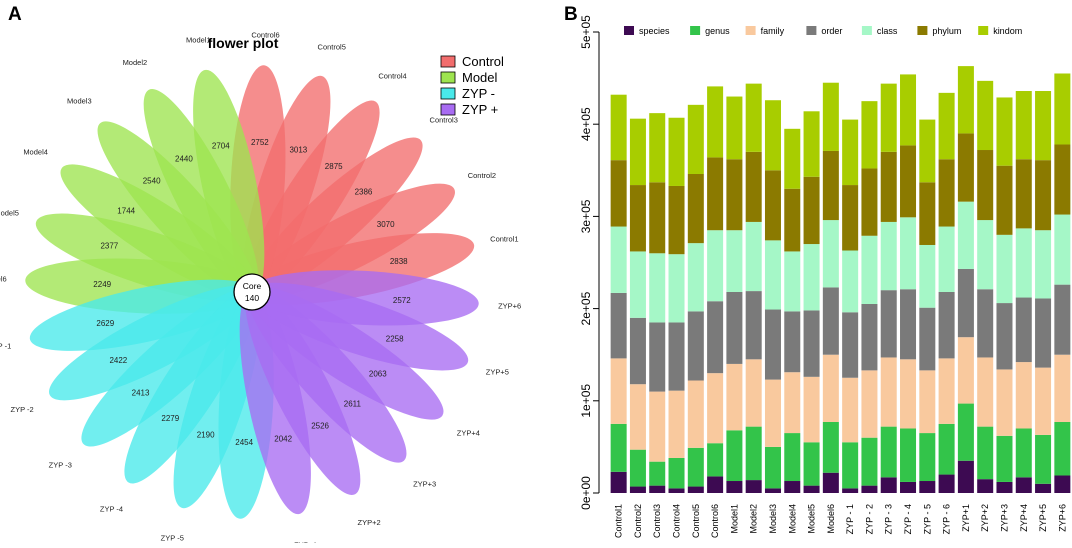 The height and width of the screenshot is (548, 1072). What do you see at coordinates (1062, 518) in the screenshot?
I see `x-tick-label-zyp-6: ZYP+6` at bounding box center [1062, 518].